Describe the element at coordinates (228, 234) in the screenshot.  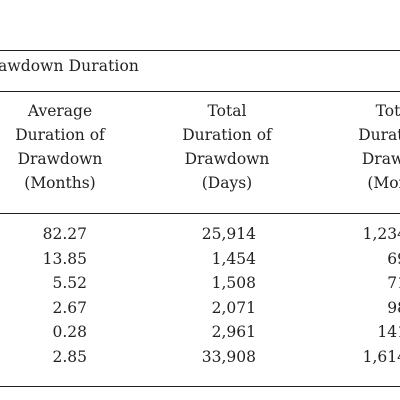
I see `cell-total-days: 25,914` at that location.